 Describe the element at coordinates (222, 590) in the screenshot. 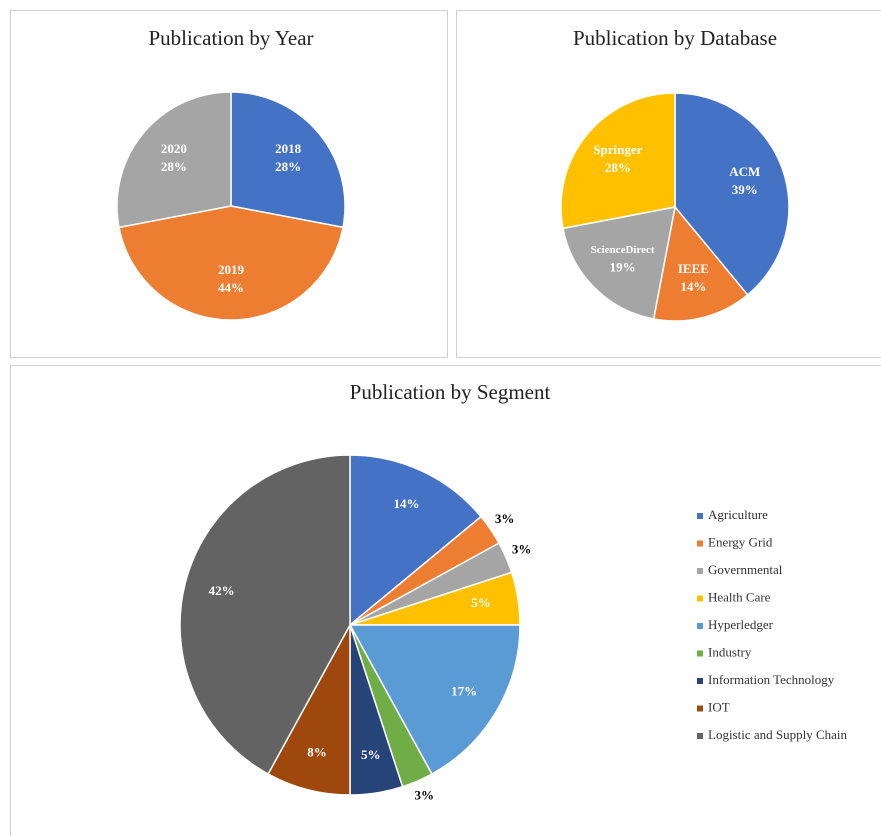

I see `data-label: 42%` at that location.